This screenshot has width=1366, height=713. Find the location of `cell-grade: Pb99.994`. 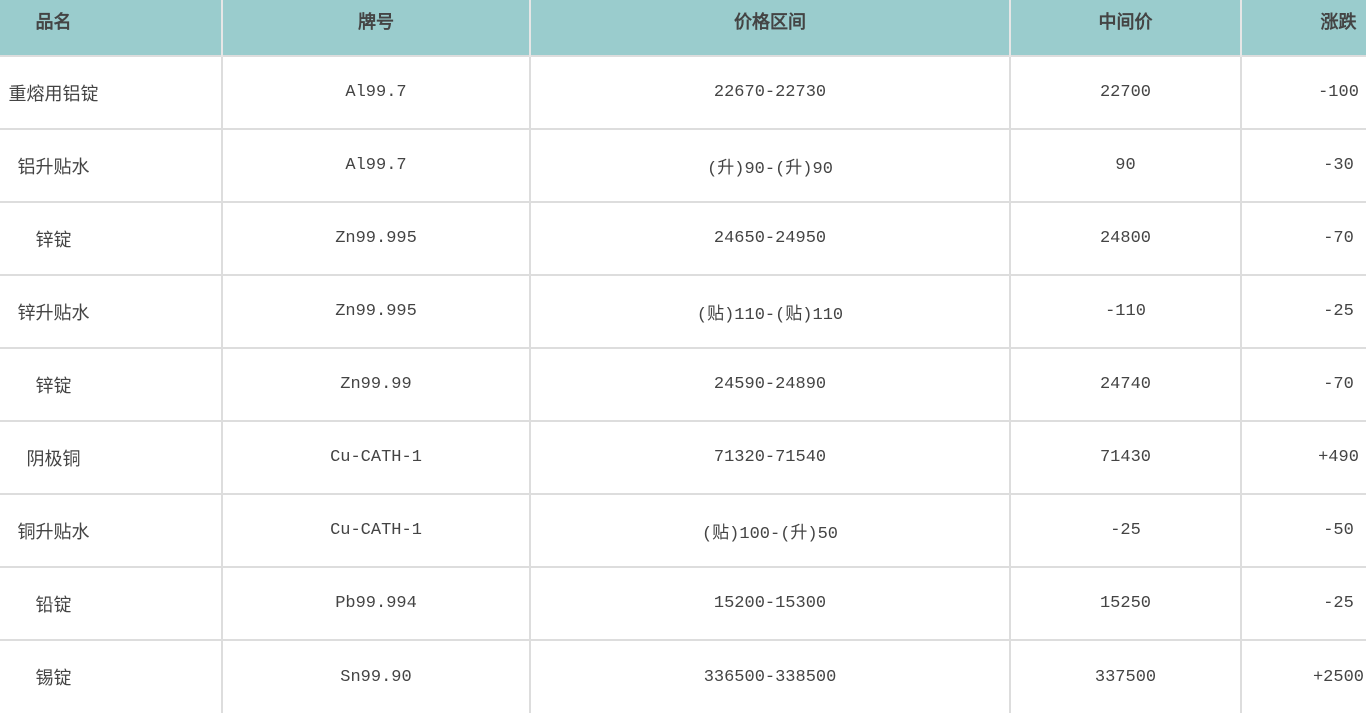

cell-grade: Pb99.994 is located at coordinates (376, 603).